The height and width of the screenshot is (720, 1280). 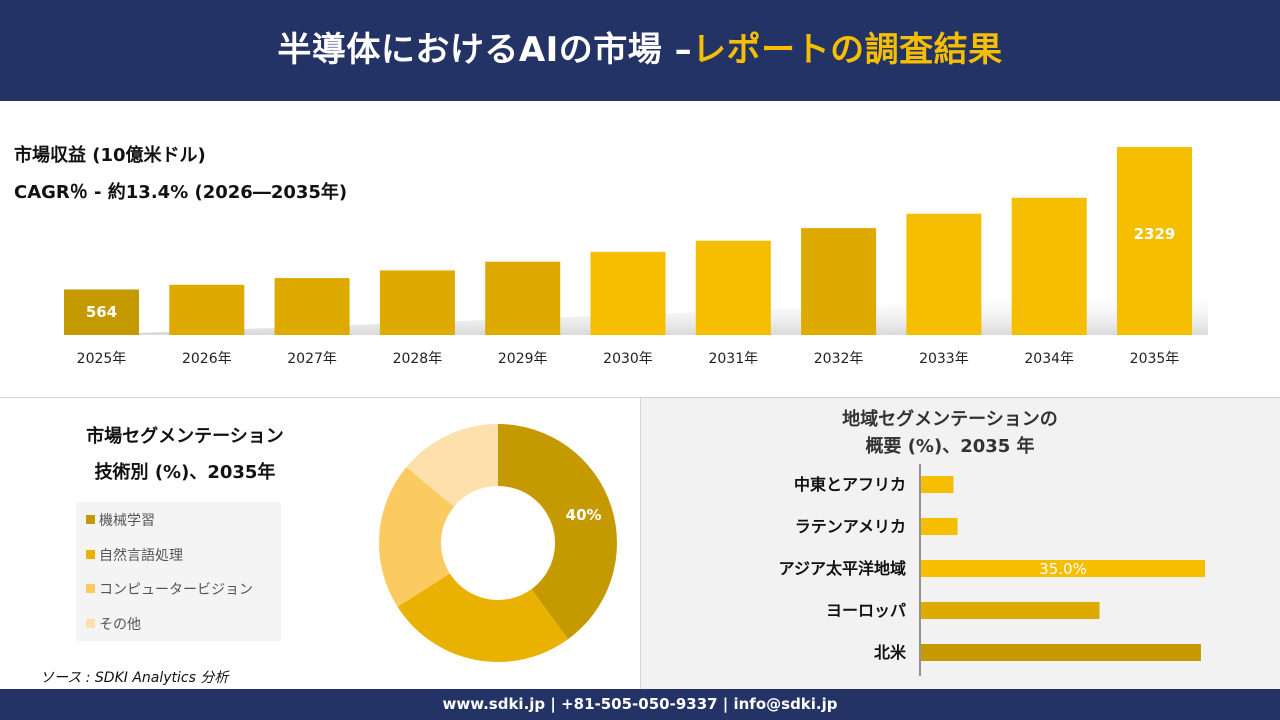 What do you see at coordinates (185, 472) in the screenshot?
I see `segment-title-line2: 技術別 (%)、2035年` at bounding box center [185, 472].